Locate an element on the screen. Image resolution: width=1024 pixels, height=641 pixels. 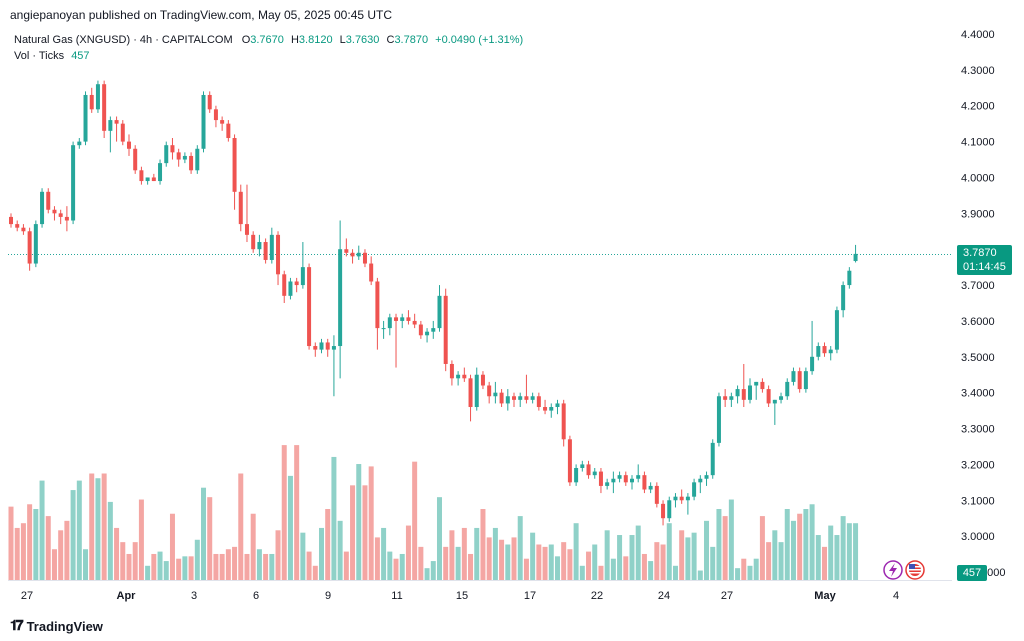
us-flag-icon is located at coordinates (915, 570).